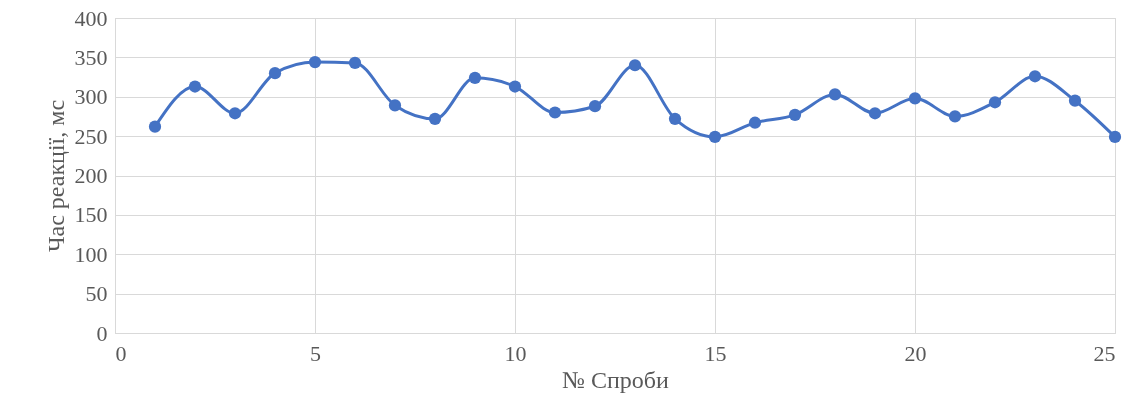  Describe the element at coordinates (96, 294) in the screenshot. I see `y-tick-label: 50` at that location.